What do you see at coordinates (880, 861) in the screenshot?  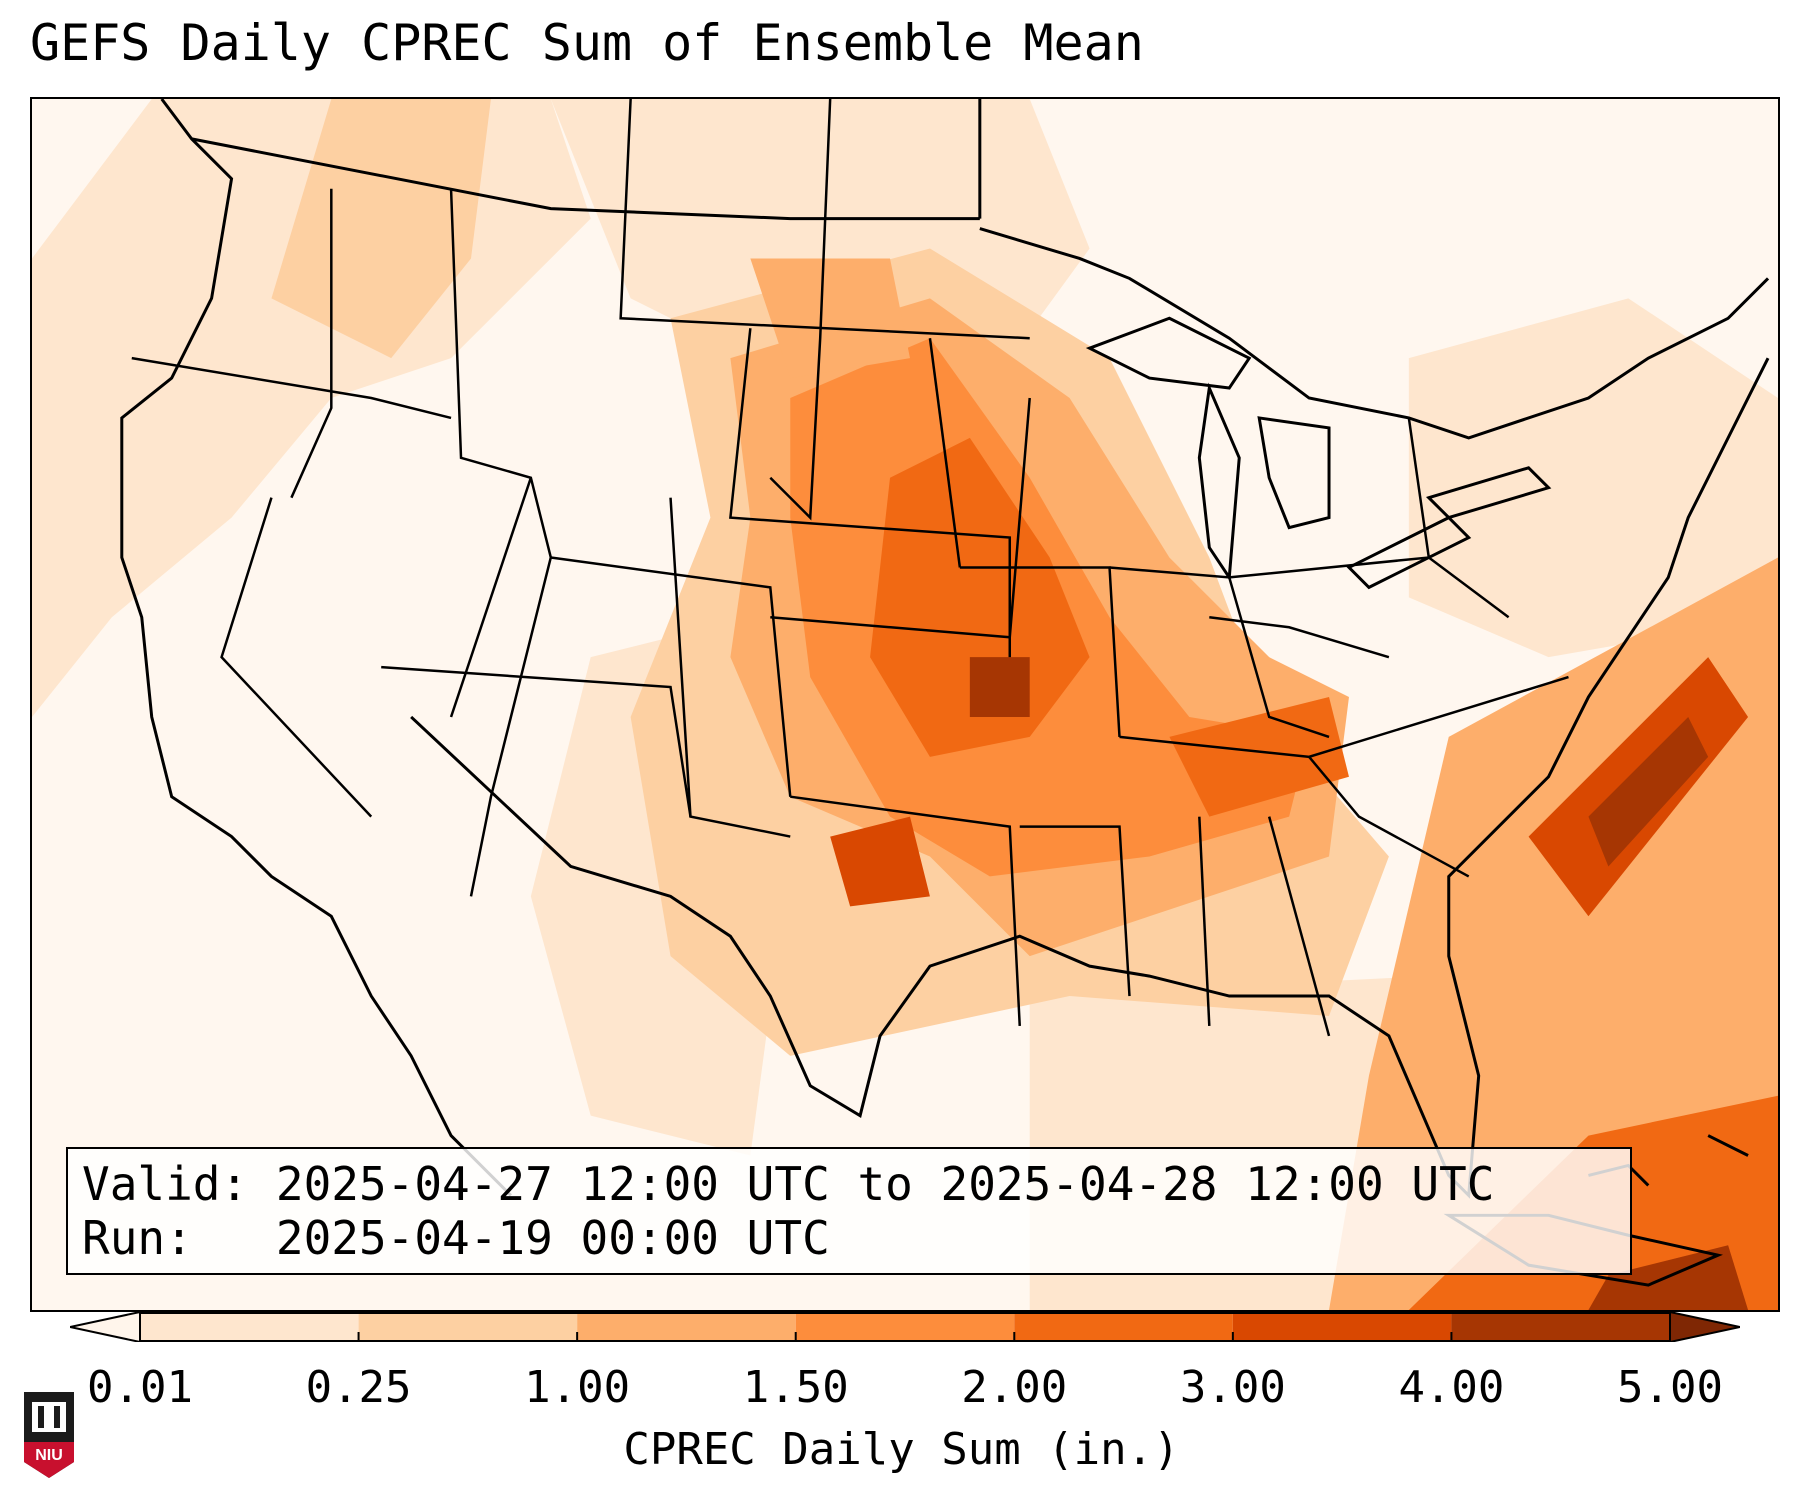 I see `precip-area-oklahoma` at bounding box center [880, 861].